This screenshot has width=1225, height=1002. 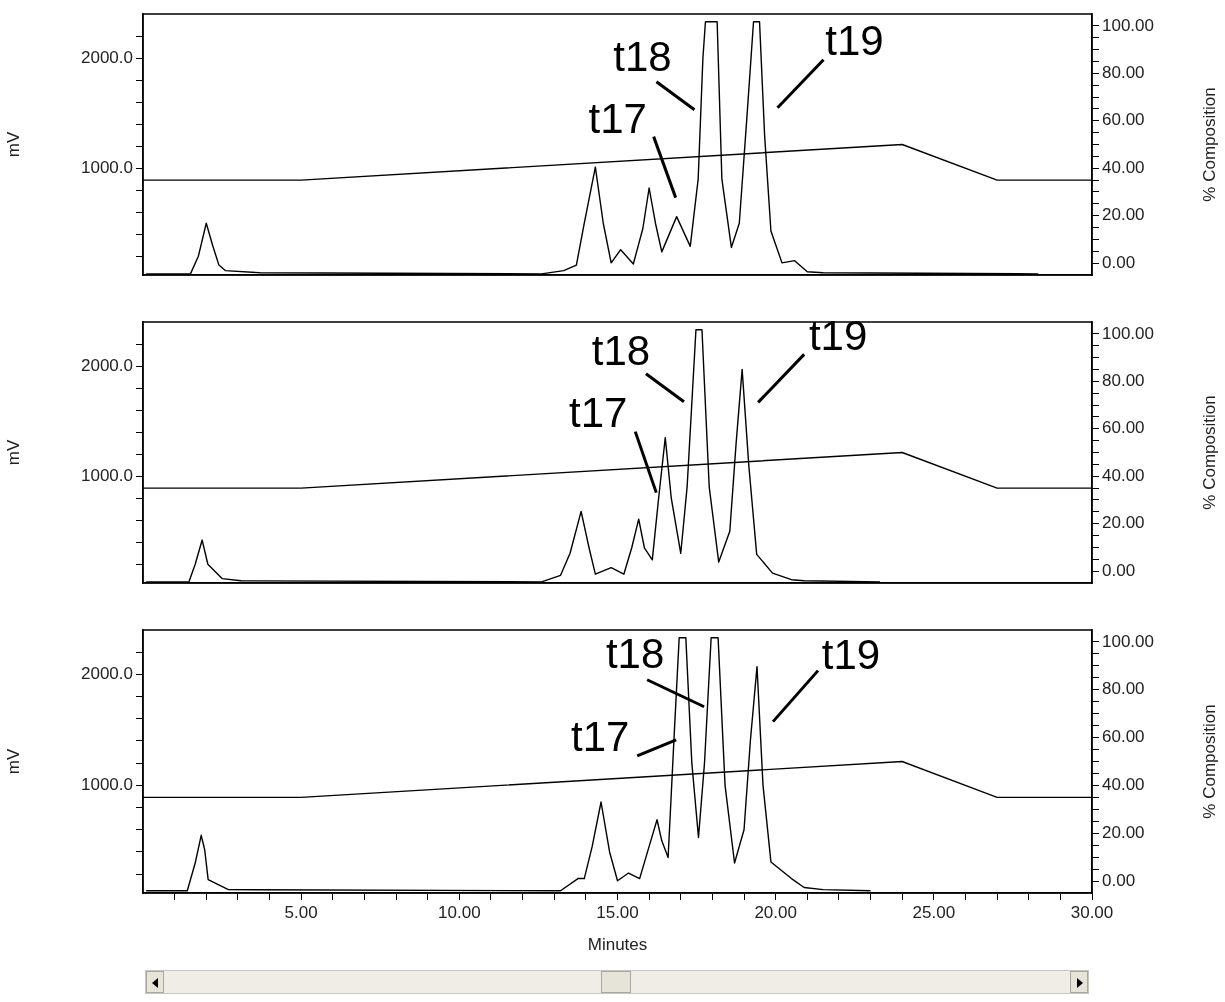 What do you see at coordinates (934, 912) in the screenshot?
I see `x-tick-label: 25.00` at bounding box center [934, 912].